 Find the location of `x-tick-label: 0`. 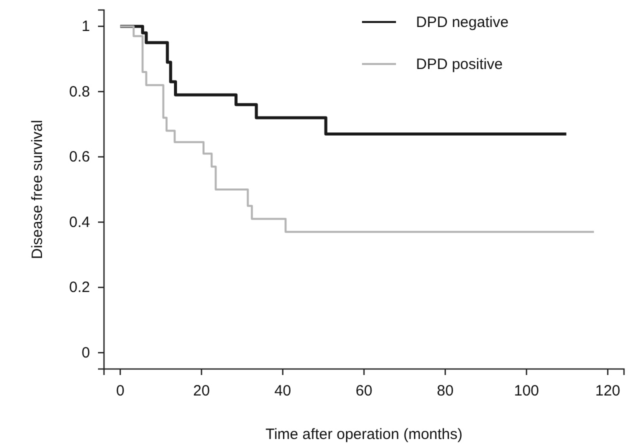

x-tick-label: 0 is located at coordinates (120, 391).